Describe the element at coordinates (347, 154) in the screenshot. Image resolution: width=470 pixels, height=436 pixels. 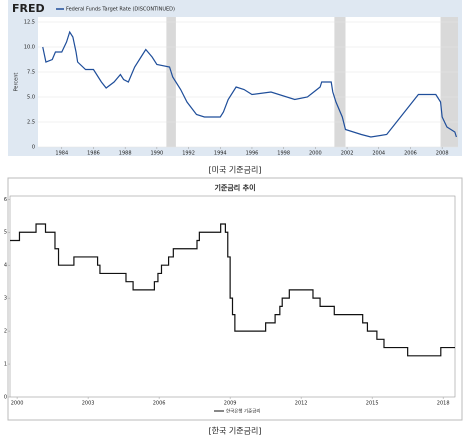
I see `x-tick-label: 2002` at that location.